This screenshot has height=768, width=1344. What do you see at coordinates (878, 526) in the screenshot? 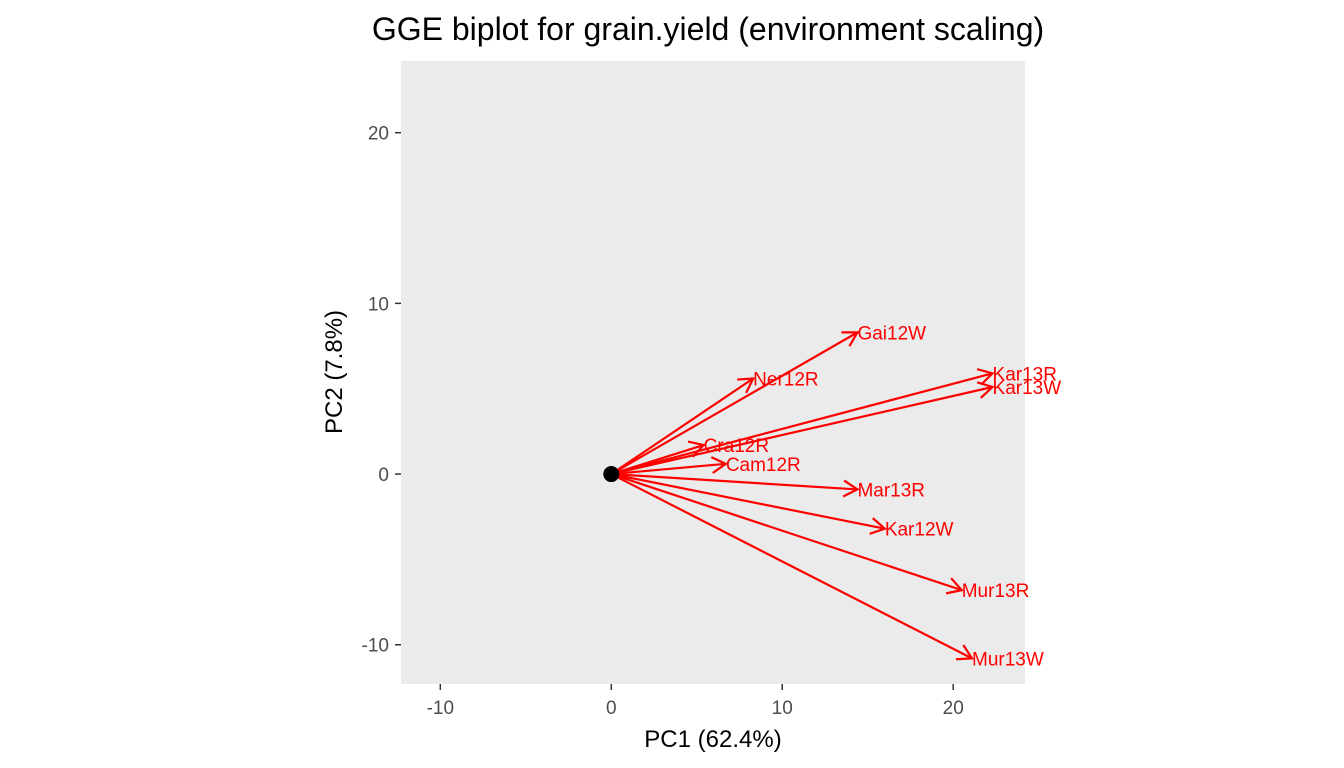
I see `arrowhead-kar12w` at bounding box center [878, 526].